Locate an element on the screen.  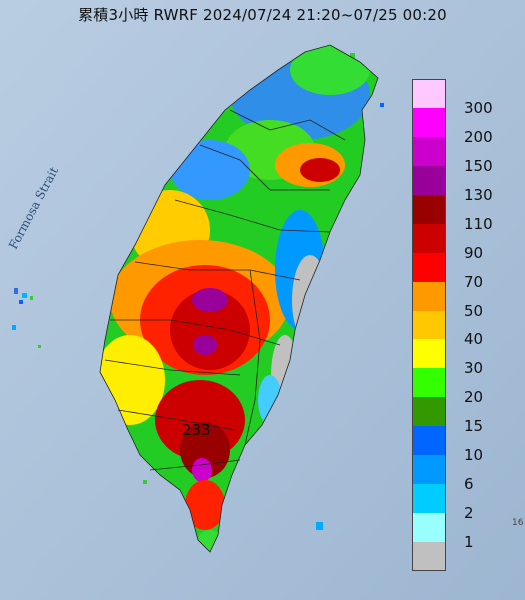
legend-label: 6 is located at coordinates (469, 484).